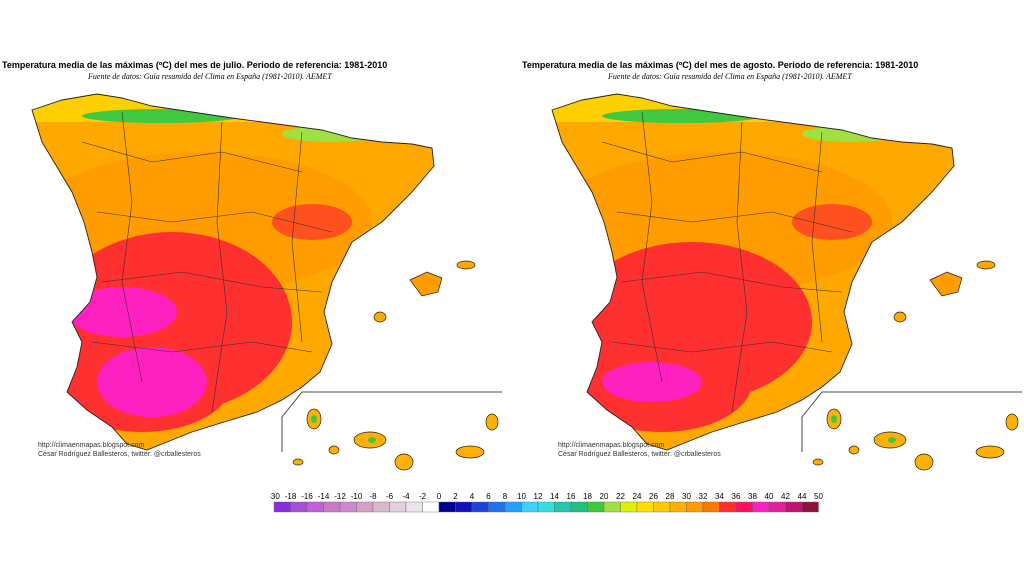  Describe the element at coordinates (587, 496) in the screenshot. I see `scale-tick-label: 18` at that location.